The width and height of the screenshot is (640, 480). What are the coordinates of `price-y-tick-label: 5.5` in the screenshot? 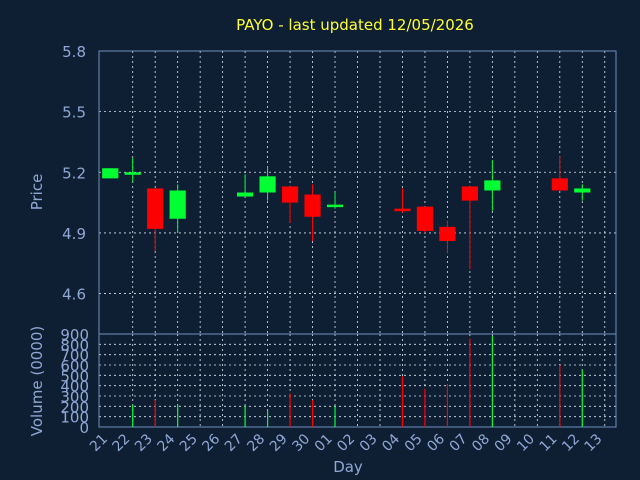 It's located at (74, 113).